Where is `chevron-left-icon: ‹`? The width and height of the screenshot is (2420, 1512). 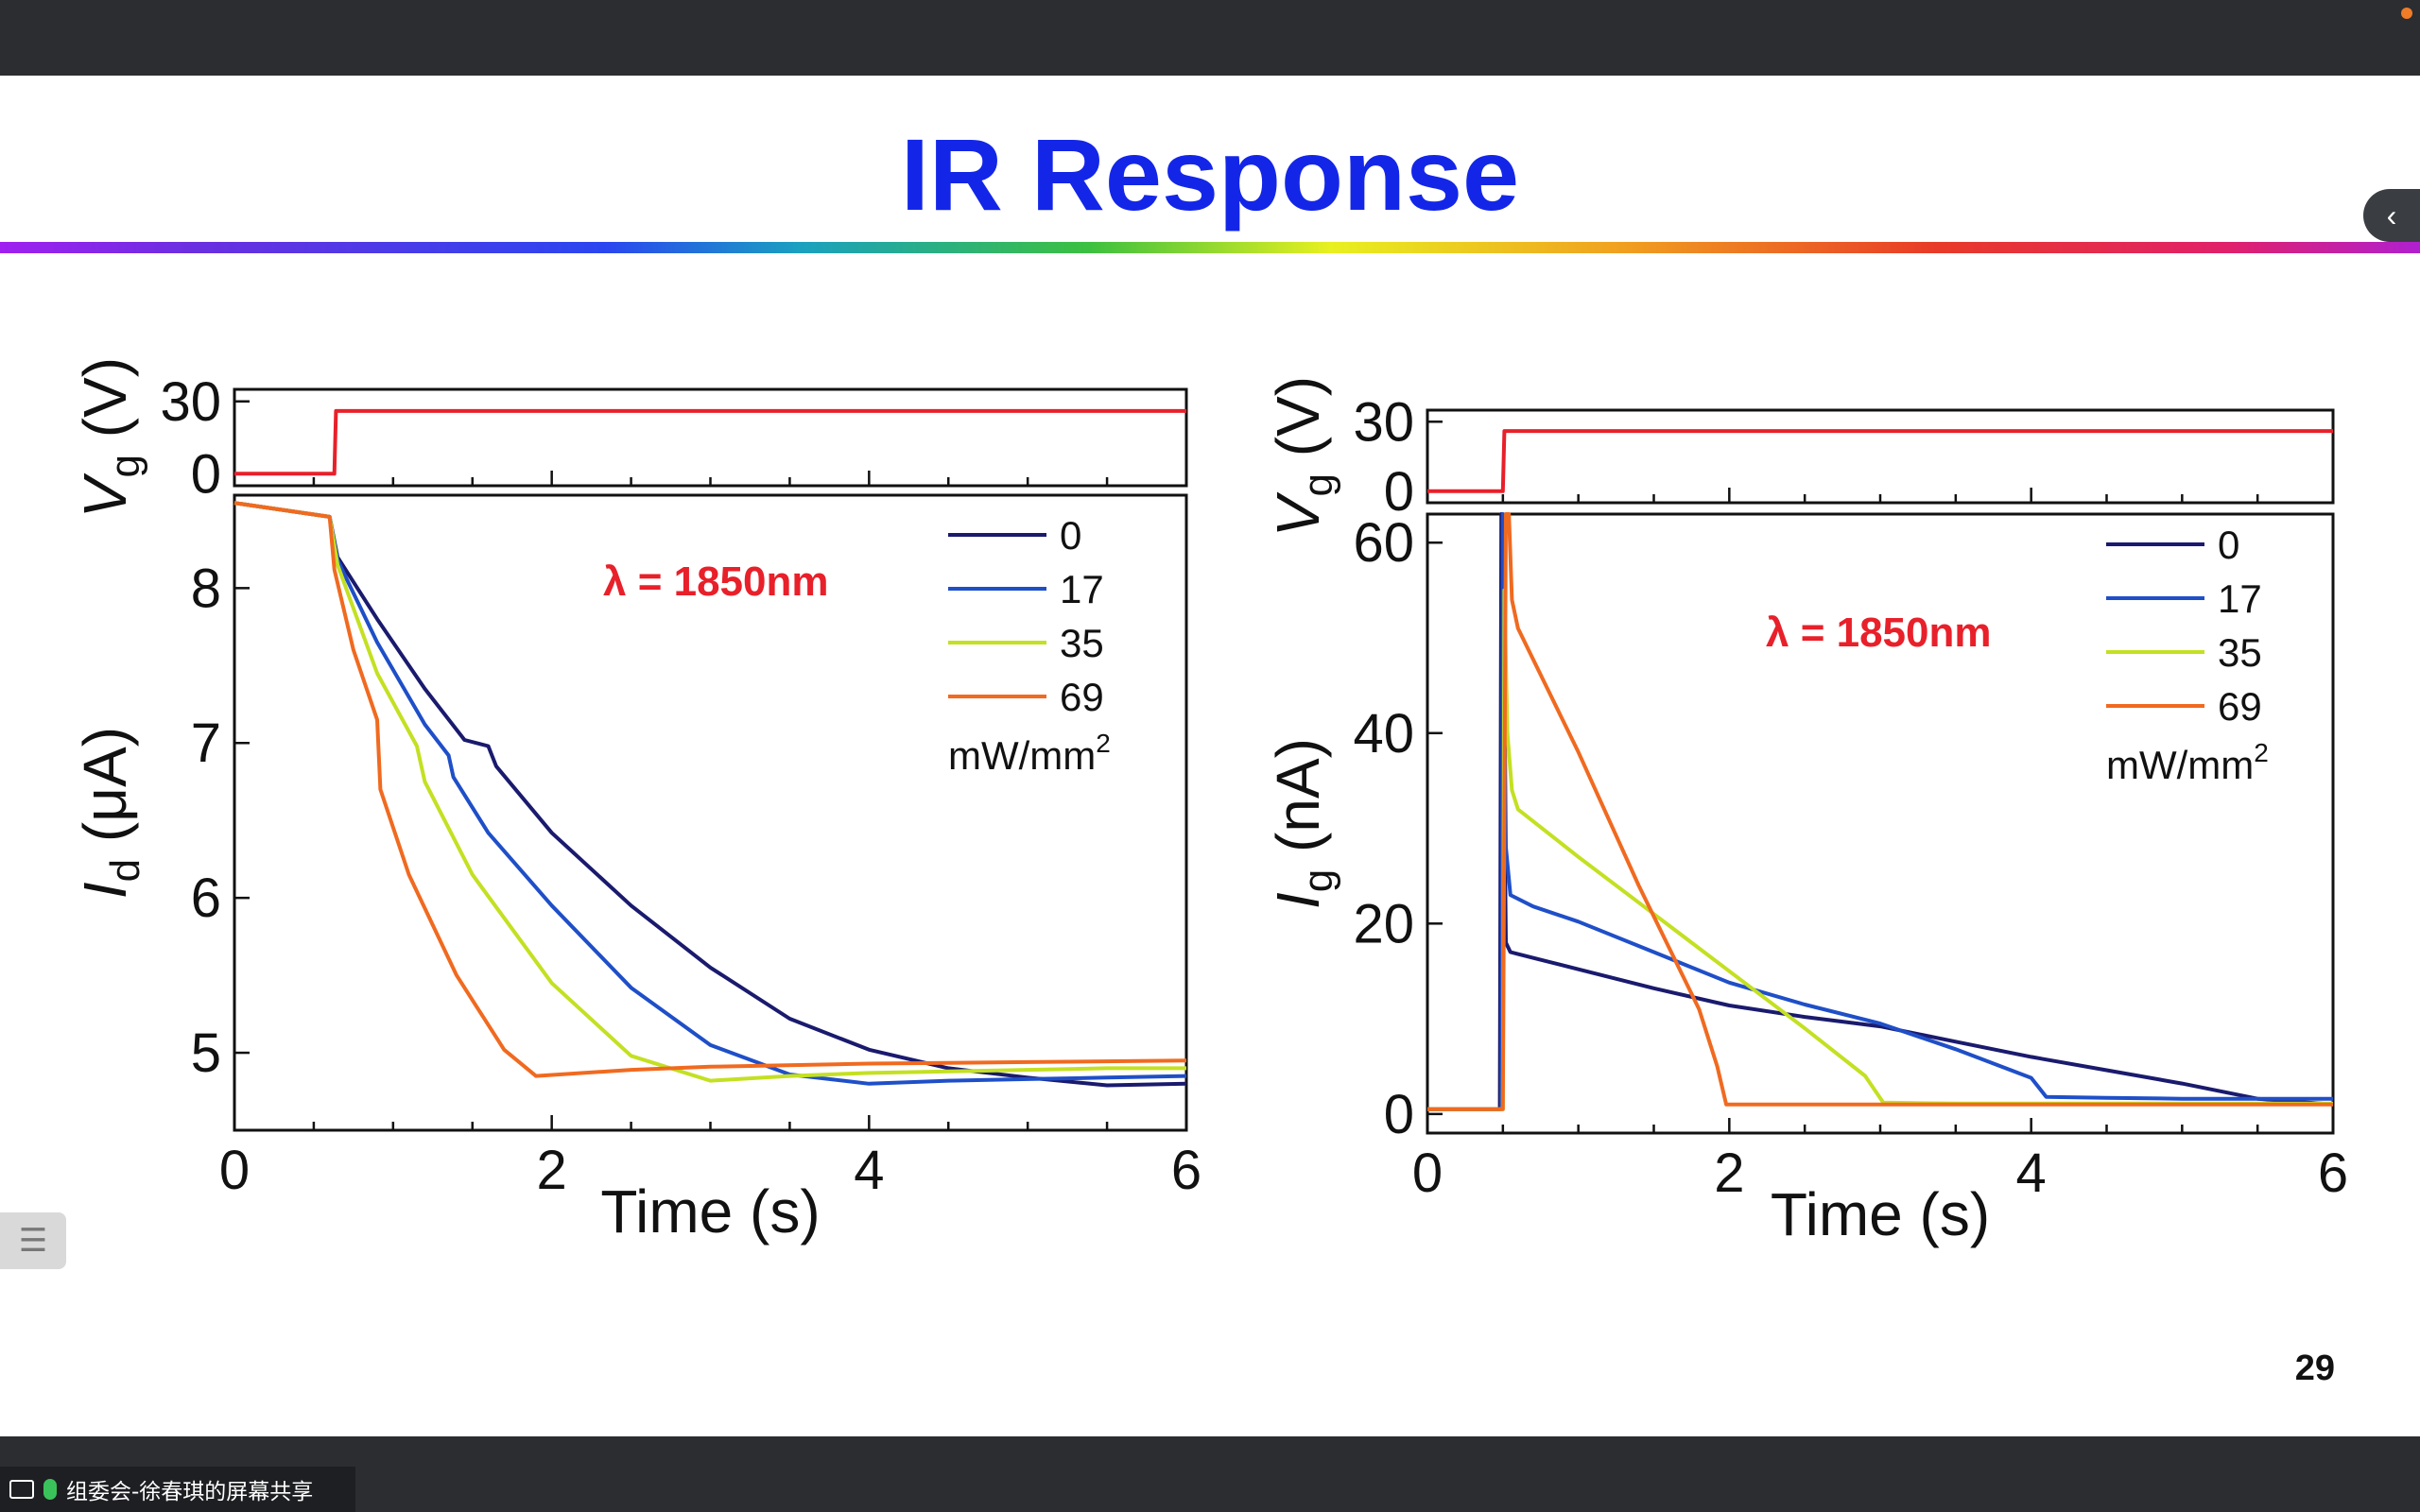 chevron-left-icon: ‹ is located at coordinates (2391, 215).